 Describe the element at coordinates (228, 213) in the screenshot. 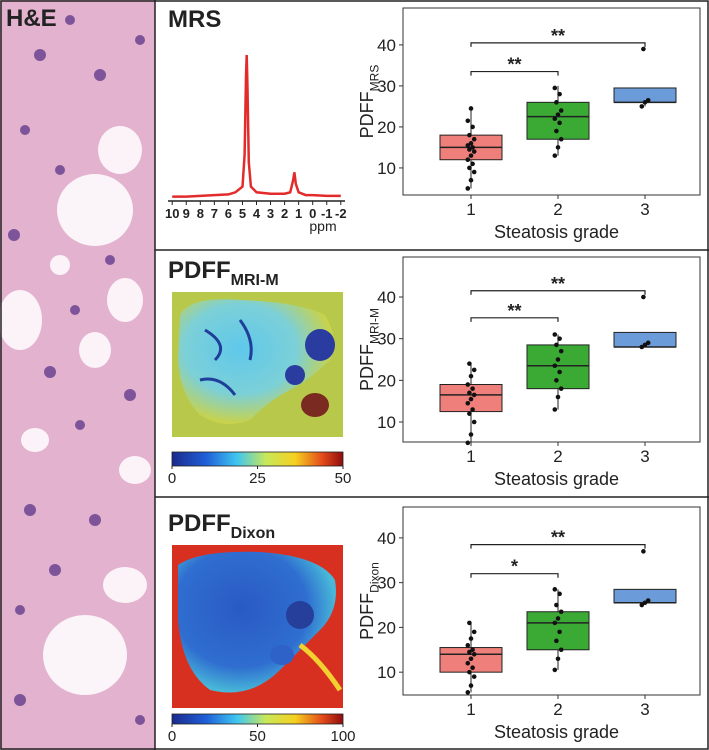

I see `x-tick-label: 6` at that location.